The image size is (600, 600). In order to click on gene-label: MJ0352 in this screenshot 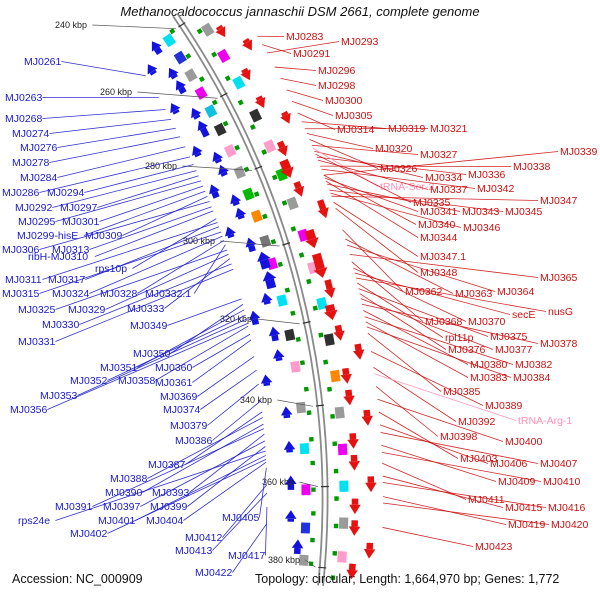, I will do `click(89, 381)`.